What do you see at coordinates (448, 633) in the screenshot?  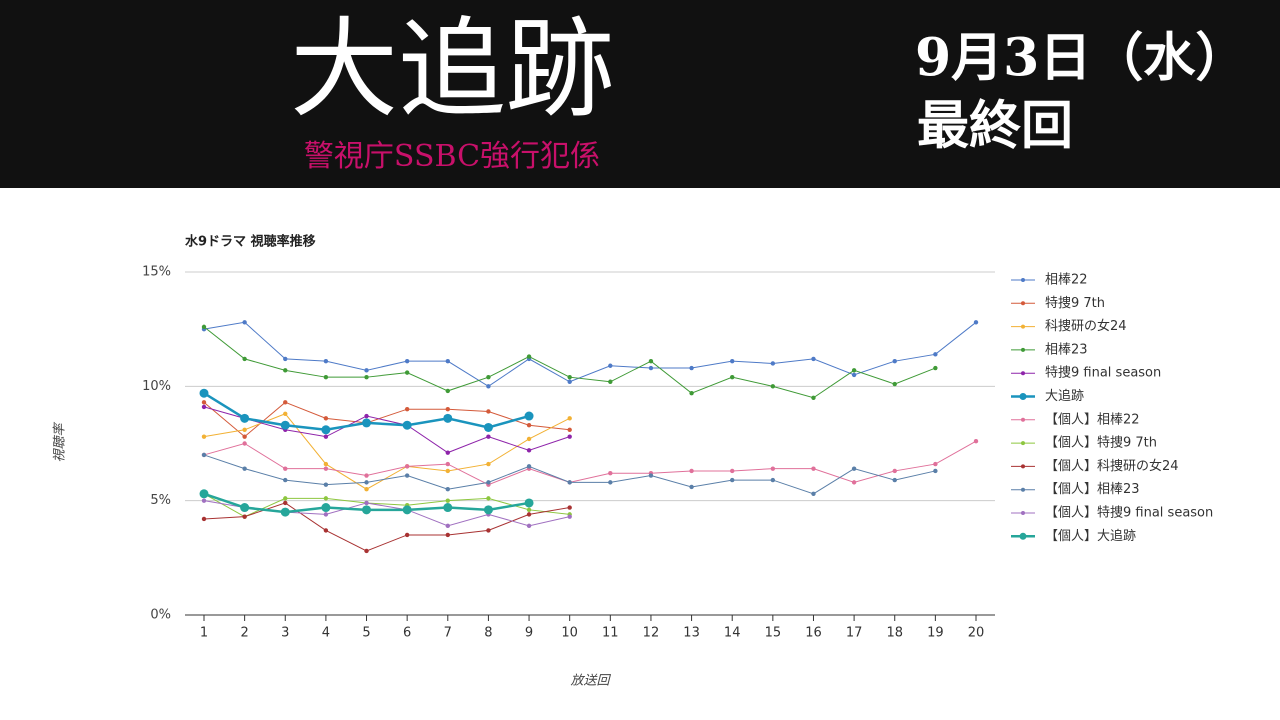 I see `x-tick-label: 7` at bounding box center [448, 633].